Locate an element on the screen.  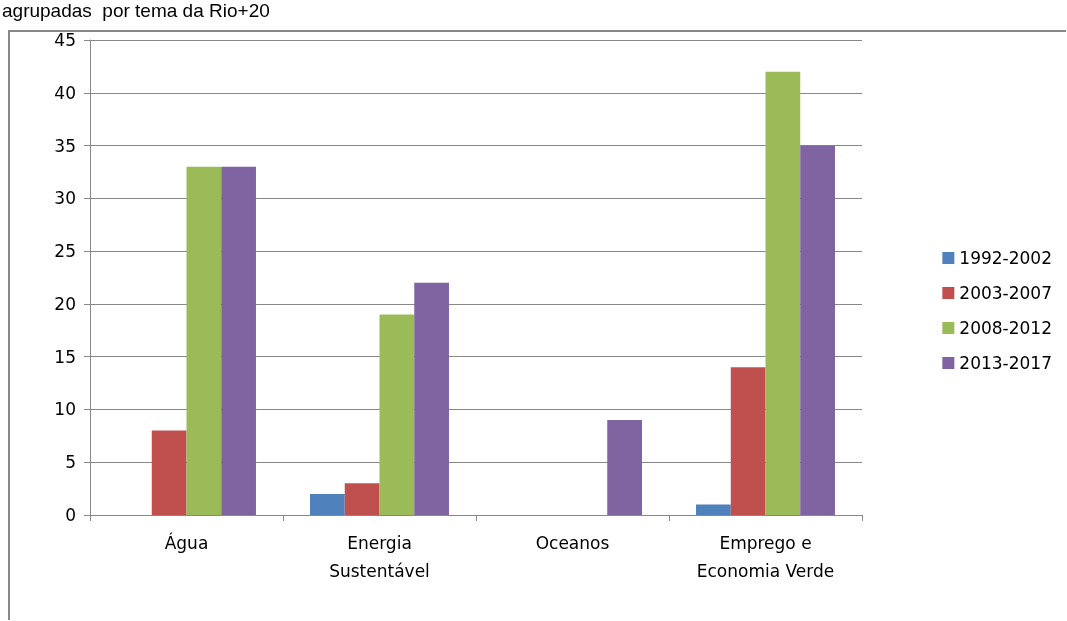
y-tick-label: 30 is located at coordinates (65, 198).